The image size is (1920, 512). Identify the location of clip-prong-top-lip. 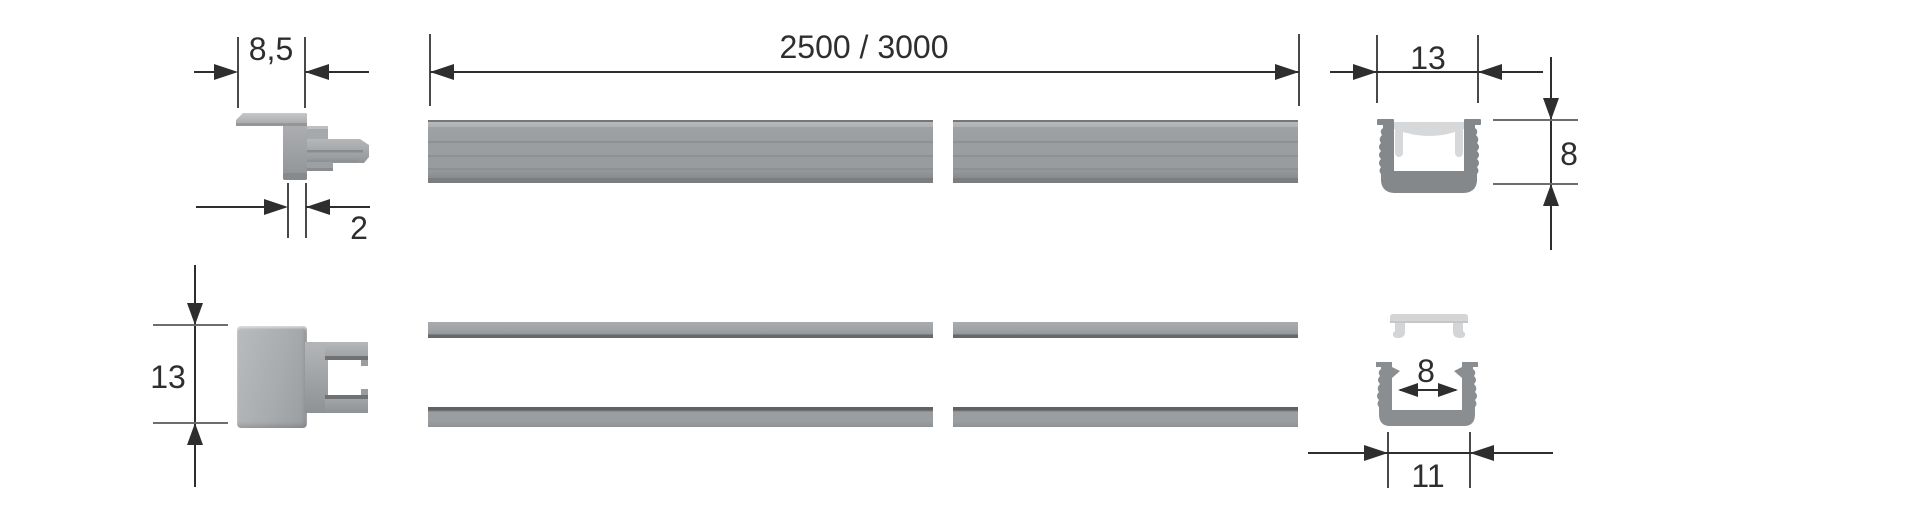
(364, 363).